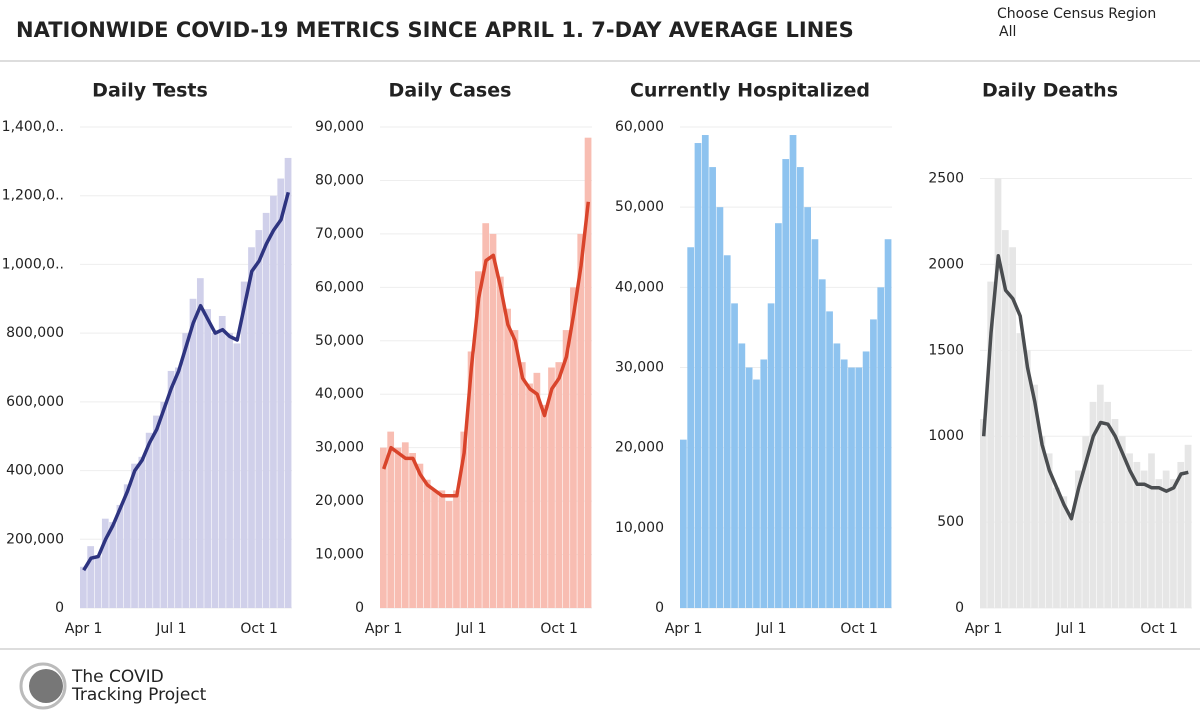 This screenshot has height=724, width=1200. Describe the element at coordinates (946, 436) in the screenshot. I see `y-tick-label: 1000` at that location.